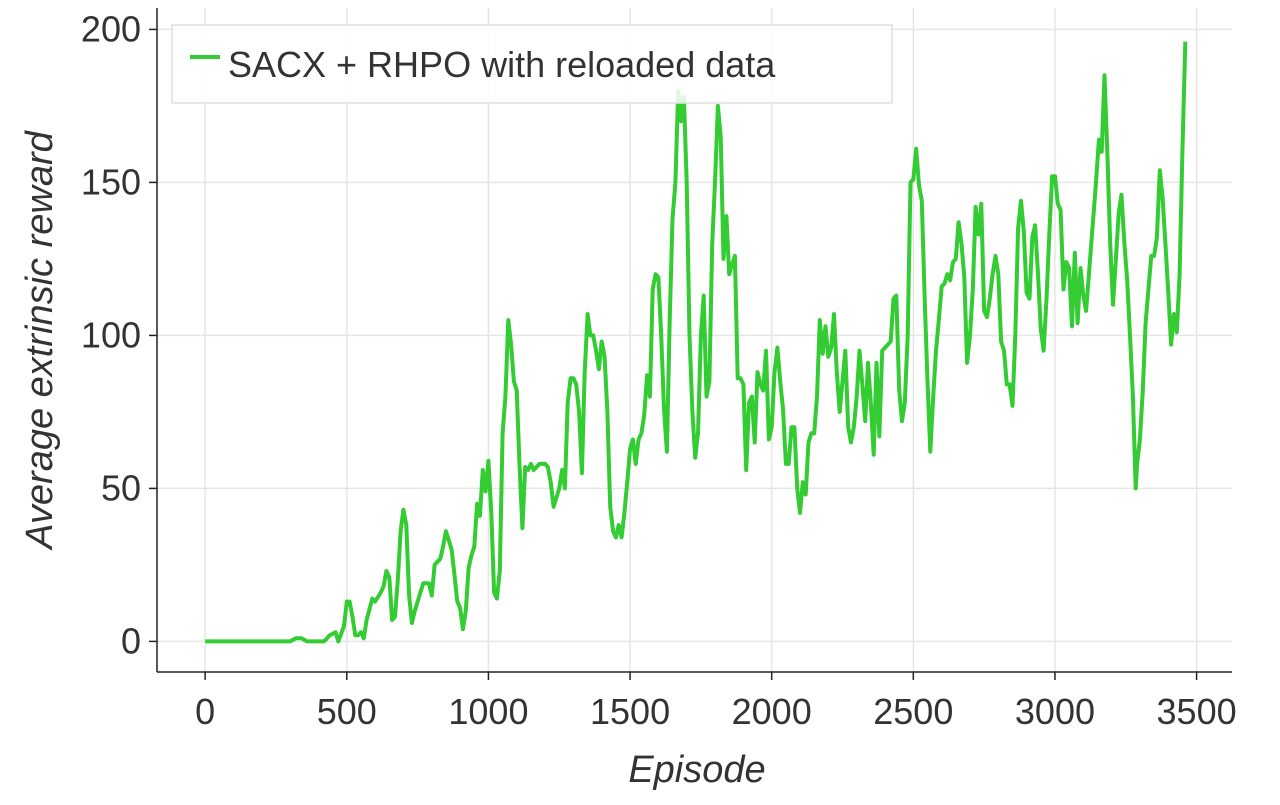 The height and width of the screenshot is (805, 1280). What do you see at coordinates (111, 334) in the screenshot?
I see `y-tick-label: 100` at bounding box center [111, 334].